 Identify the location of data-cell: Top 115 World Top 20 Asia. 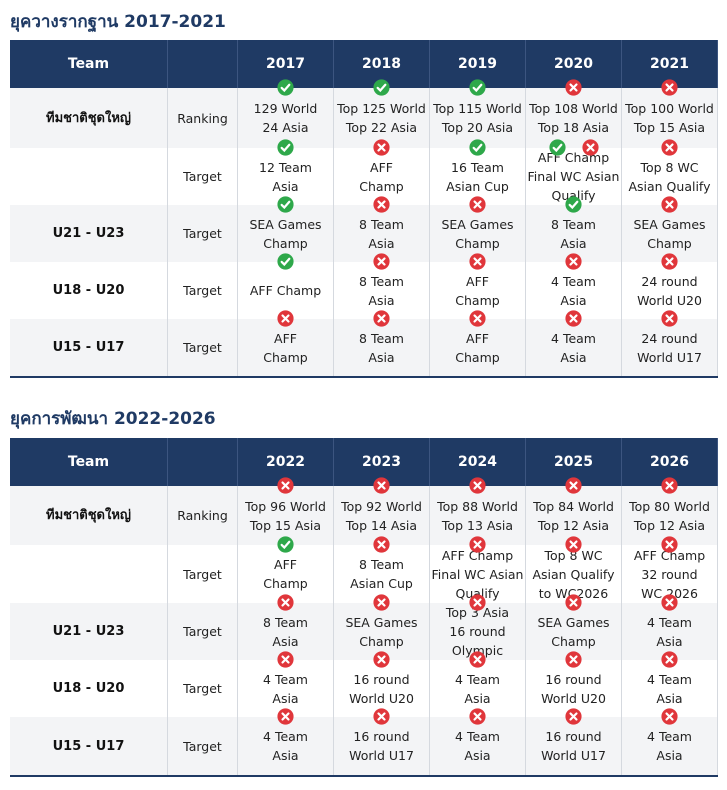
(478, 113).